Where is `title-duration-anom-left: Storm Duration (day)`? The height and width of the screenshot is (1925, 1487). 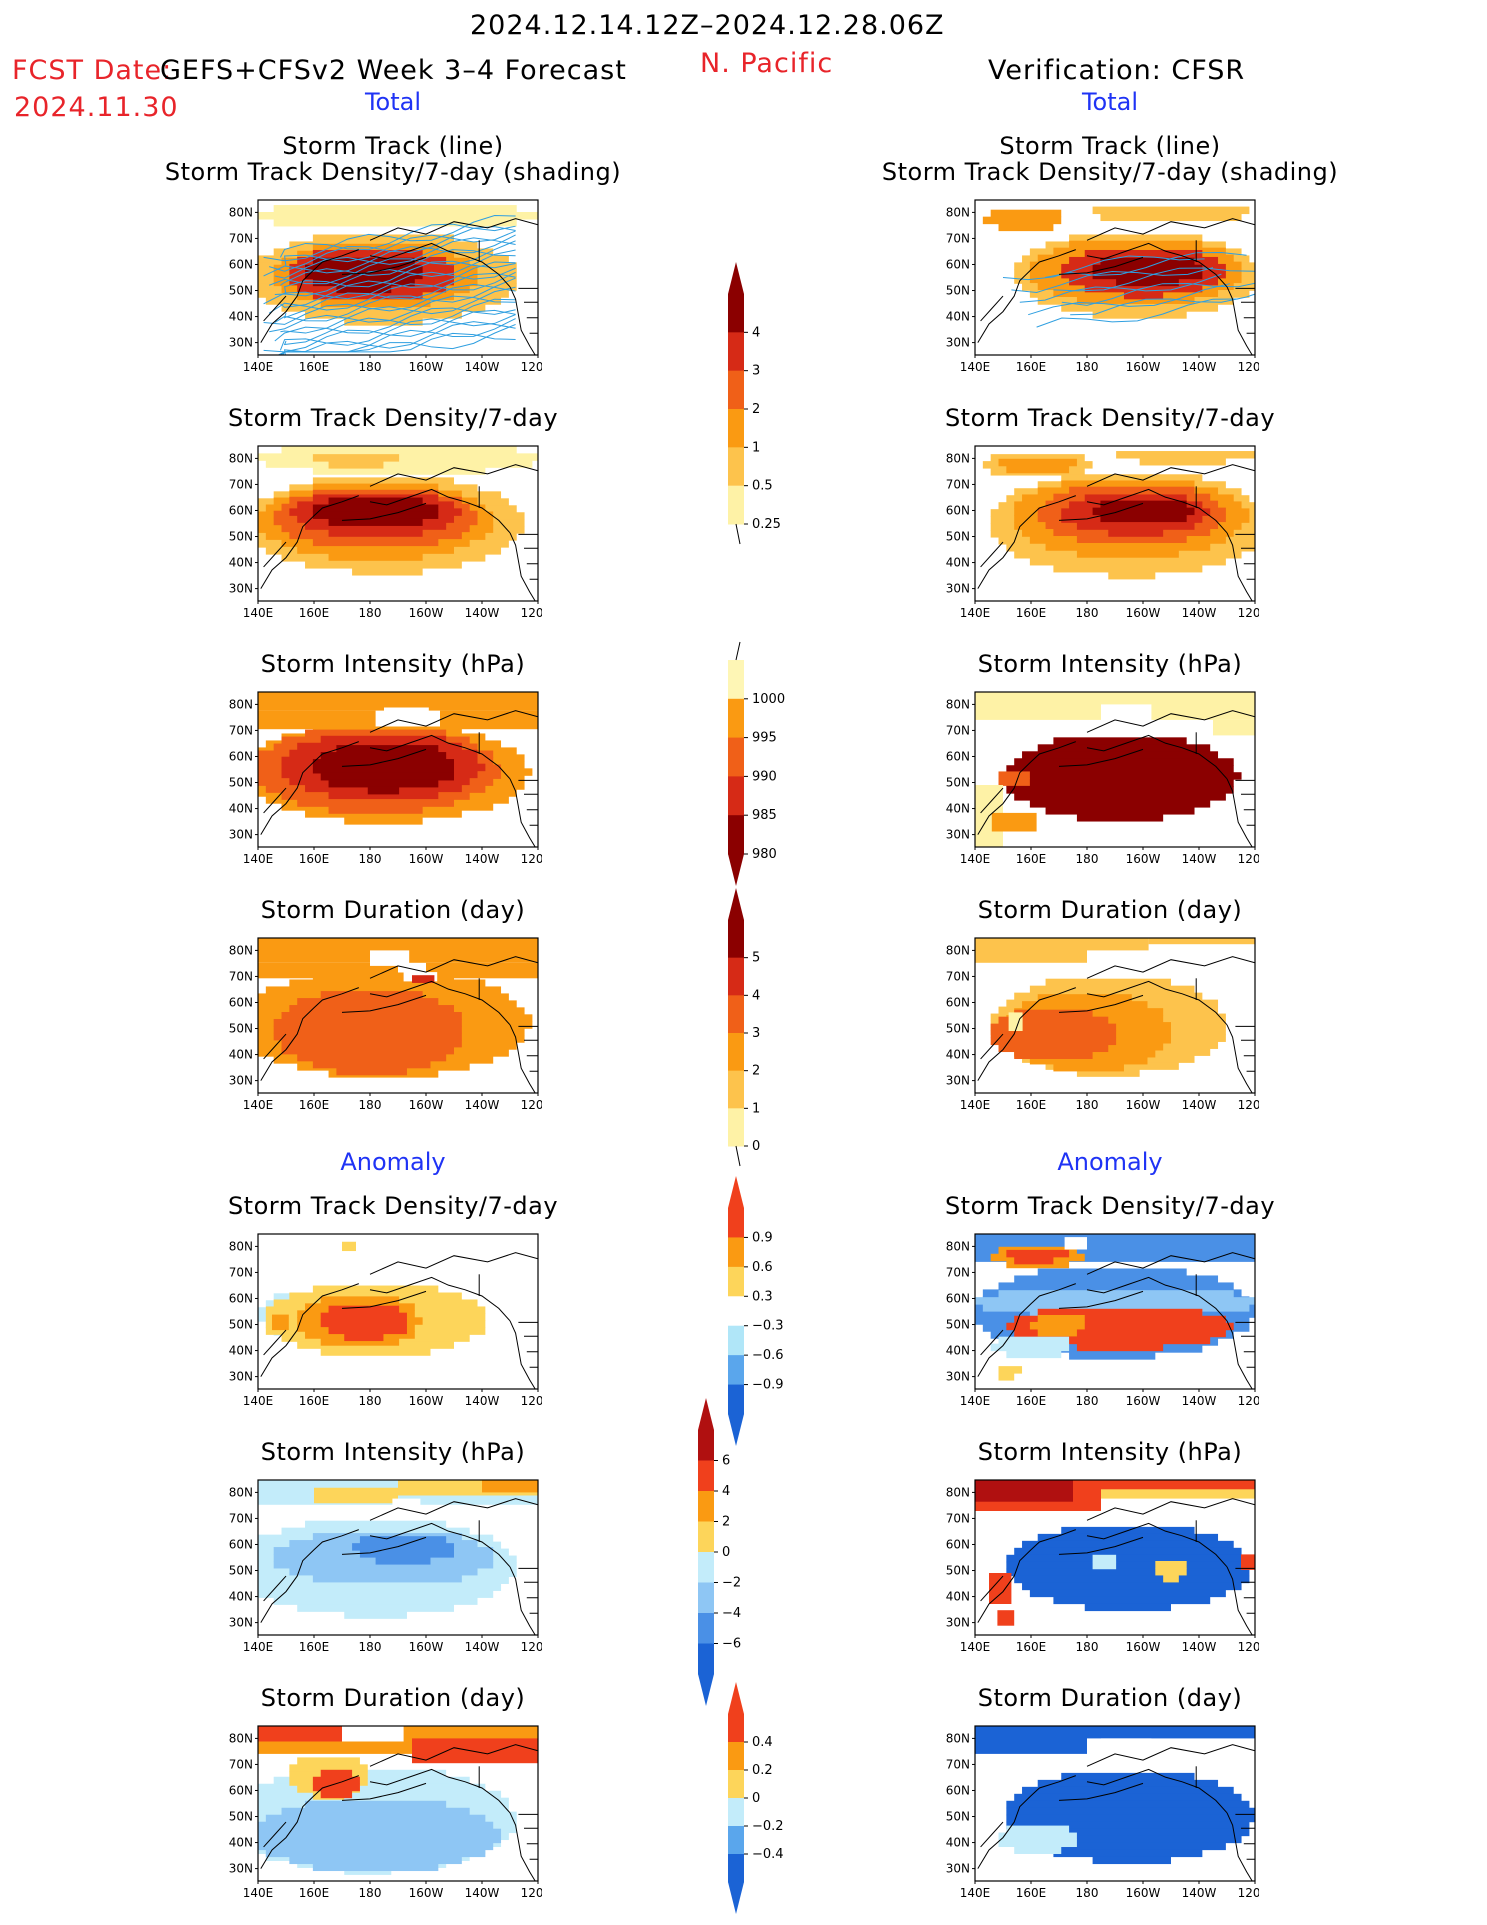 title-duration-anom-left: Storm Duration (day) is located at coordinates (393, 1698).